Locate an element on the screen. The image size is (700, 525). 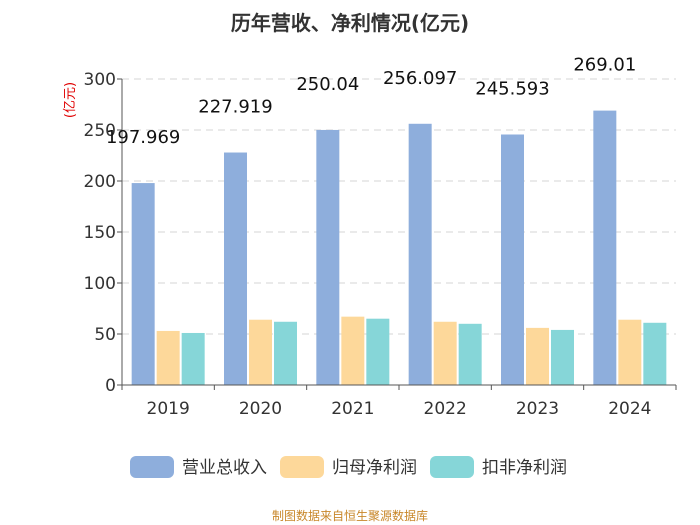
data-label-2021: 250.04 is located at coordinates (327, 84).